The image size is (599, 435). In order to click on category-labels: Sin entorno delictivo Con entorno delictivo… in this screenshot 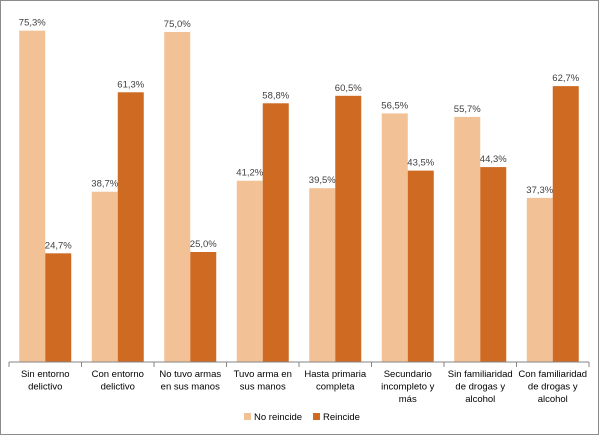, I will do `click(304, 387)`.